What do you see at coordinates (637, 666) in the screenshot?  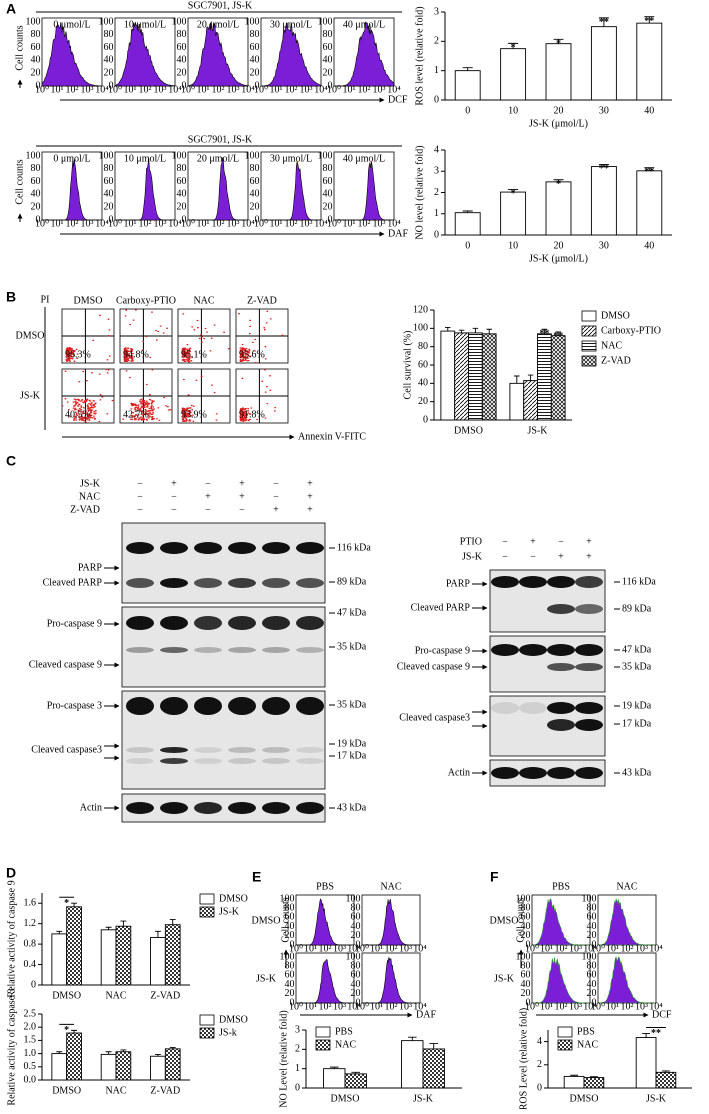 I see `marker-label: 35 kDa` at bounding box center [637, 666].